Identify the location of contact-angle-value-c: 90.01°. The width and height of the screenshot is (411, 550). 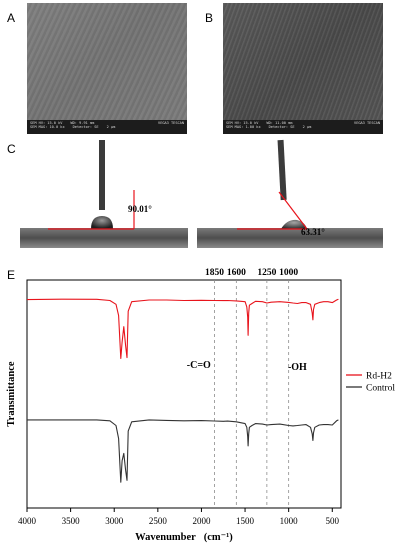
(140, 209).